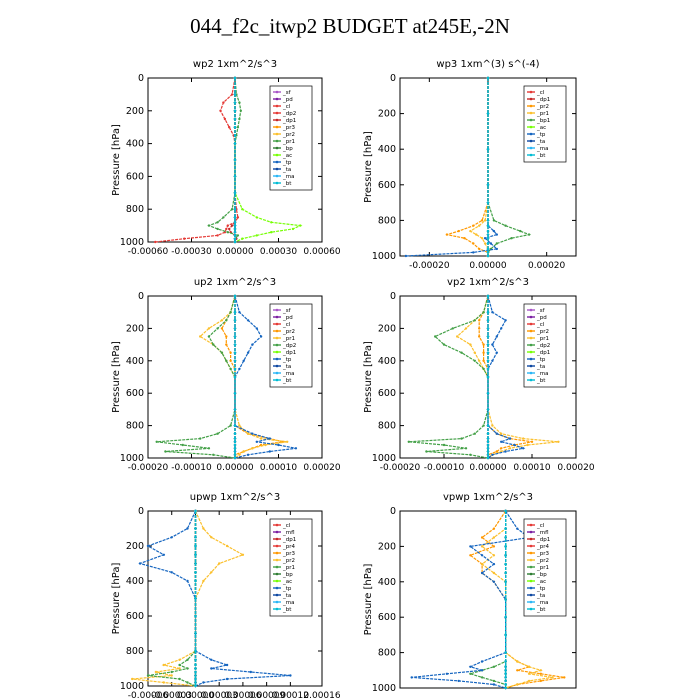 This screenshot has width=700, height=700. What do you see at coordinates (540, 325) in the screenshot?
I see `legend-entry: _cl` at bounding box center [540, 325].